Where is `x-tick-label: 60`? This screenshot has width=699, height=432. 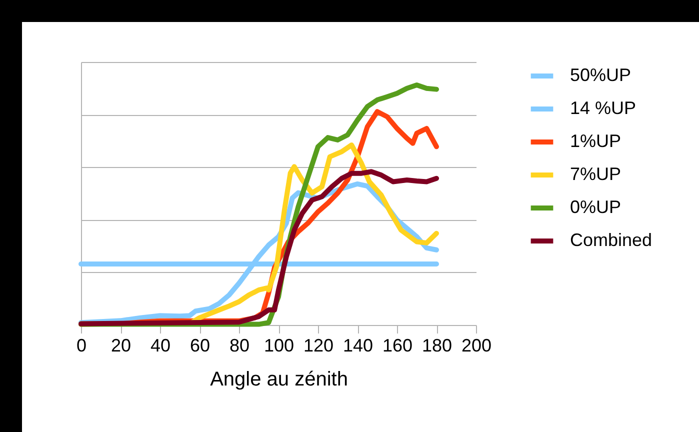 x-tick-label: 60 is located at coordinates (200, 346).